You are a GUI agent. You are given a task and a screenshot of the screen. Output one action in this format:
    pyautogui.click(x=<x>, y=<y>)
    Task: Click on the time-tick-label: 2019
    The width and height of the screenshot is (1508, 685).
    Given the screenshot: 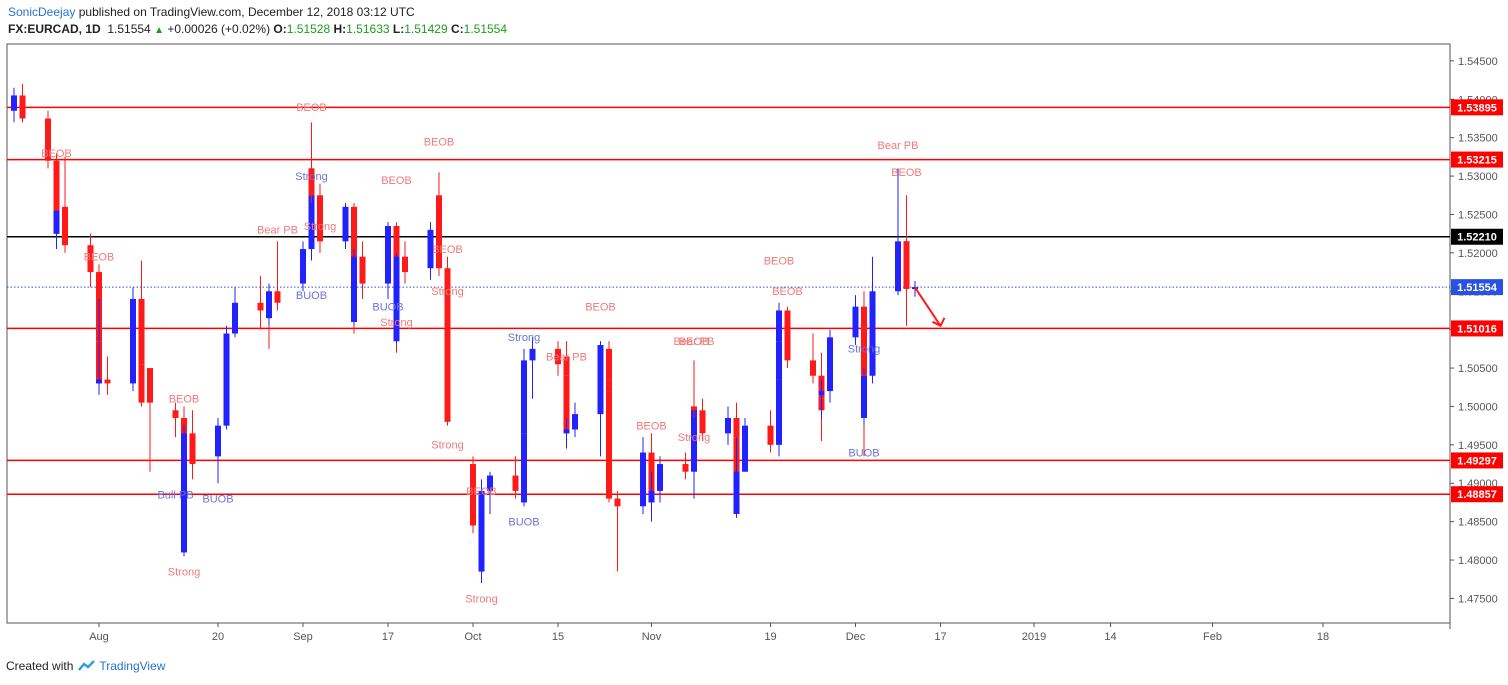 What is the action you would take?
    pyautogui.click(x=1034, y=637)
    